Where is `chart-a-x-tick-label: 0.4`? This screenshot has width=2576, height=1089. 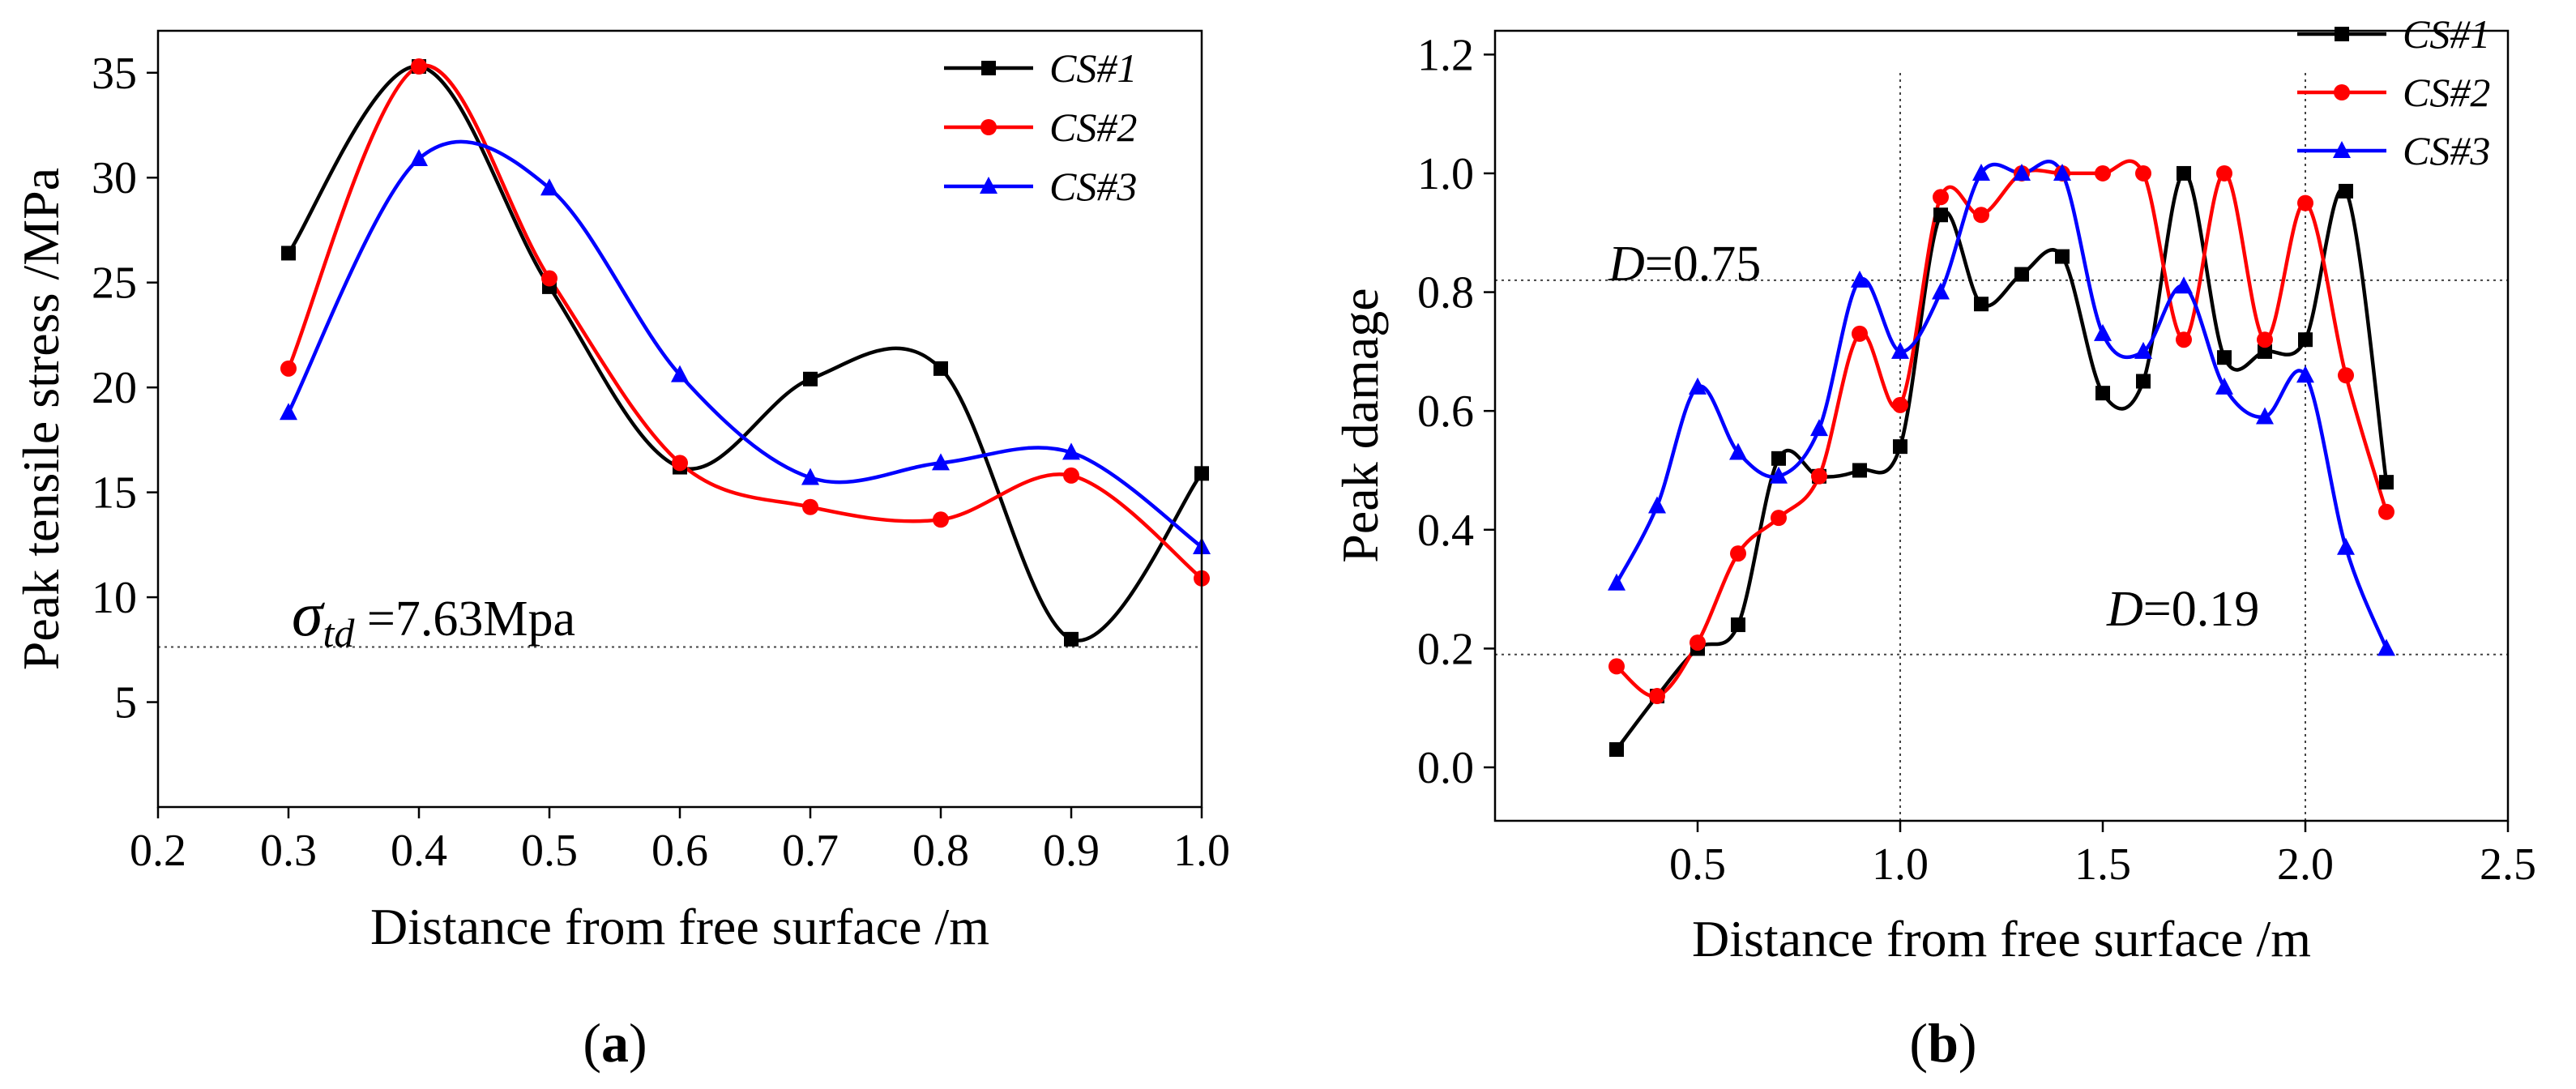 chart-a-x-tick-label: 0.4 is located at coordinates (419, 851).